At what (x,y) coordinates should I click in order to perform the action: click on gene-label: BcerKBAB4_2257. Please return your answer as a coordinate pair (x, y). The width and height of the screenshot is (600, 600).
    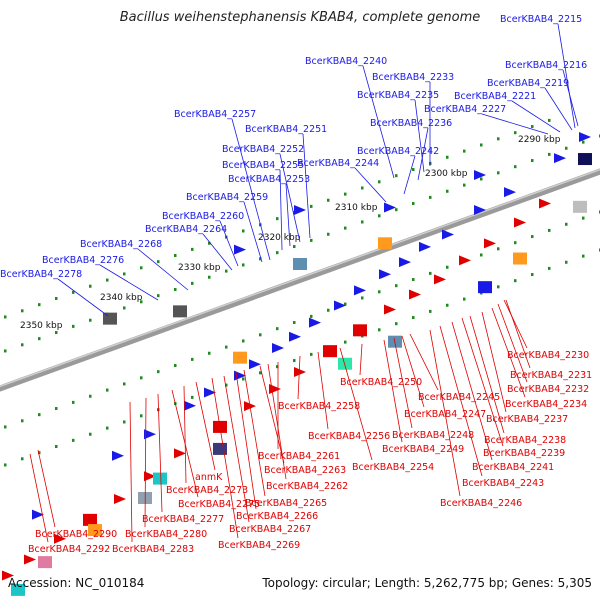
    Looking at the image, I should click on (215, 114).